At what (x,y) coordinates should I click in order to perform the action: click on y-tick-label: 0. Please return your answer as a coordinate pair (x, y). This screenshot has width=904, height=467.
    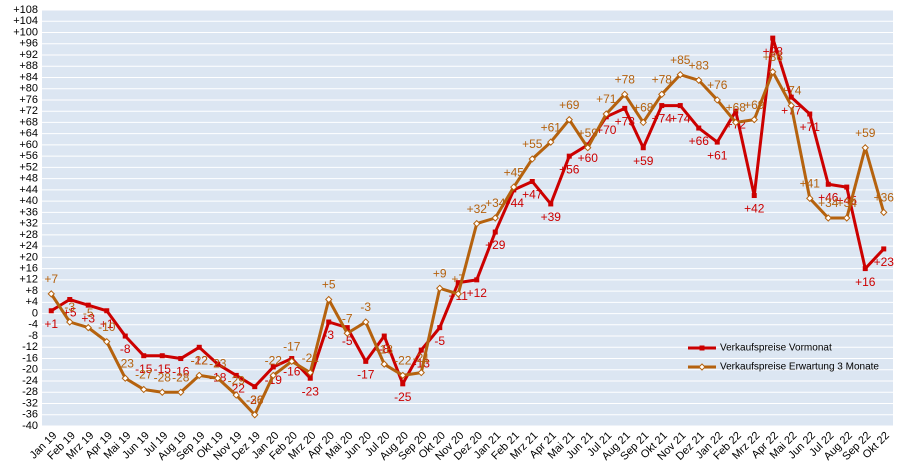
    Looking at the image, I should click on (35, 313).